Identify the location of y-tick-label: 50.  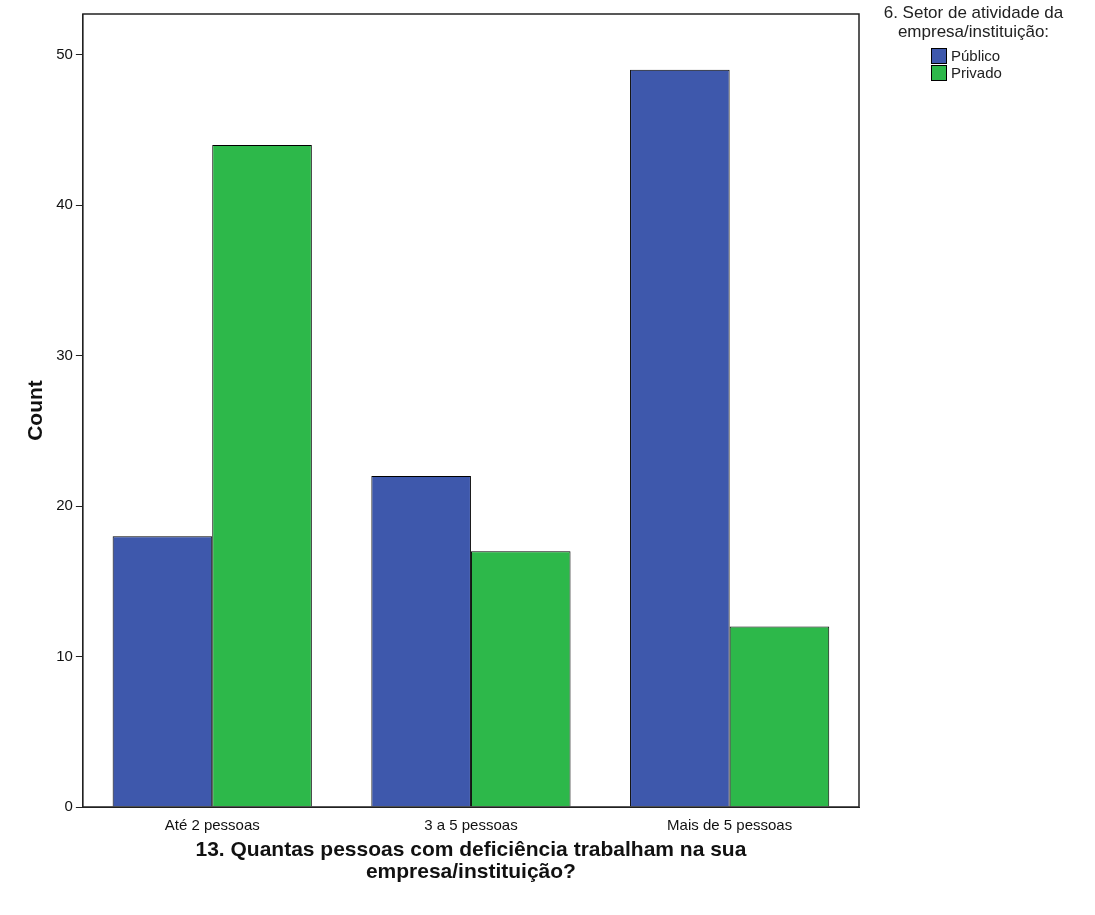
(64, 53).